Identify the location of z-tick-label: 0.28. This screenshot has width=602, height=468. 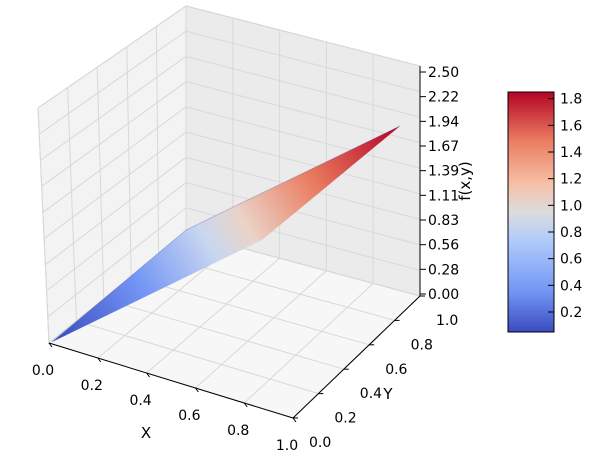
(443, 270).